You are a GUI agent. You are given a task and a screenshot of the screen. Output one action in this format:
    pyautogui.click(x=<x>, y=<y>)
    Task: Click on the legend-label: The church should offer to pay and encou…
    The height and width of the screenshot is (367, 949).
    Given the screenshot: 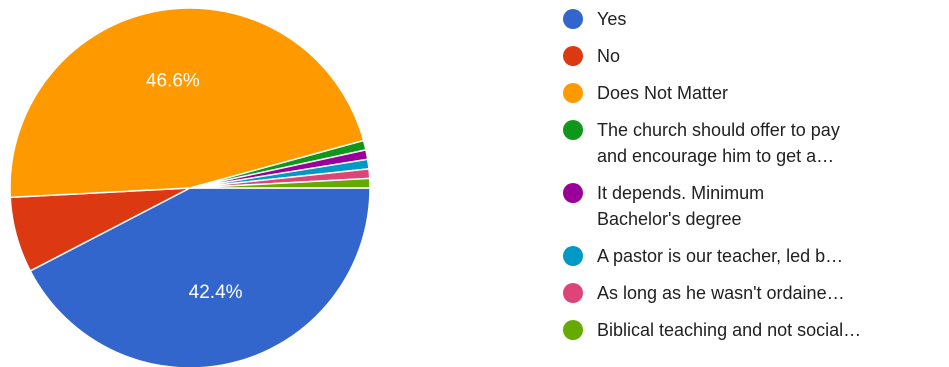 What is the action you would take?
    pyautogui.click(x=718, y=143)
    